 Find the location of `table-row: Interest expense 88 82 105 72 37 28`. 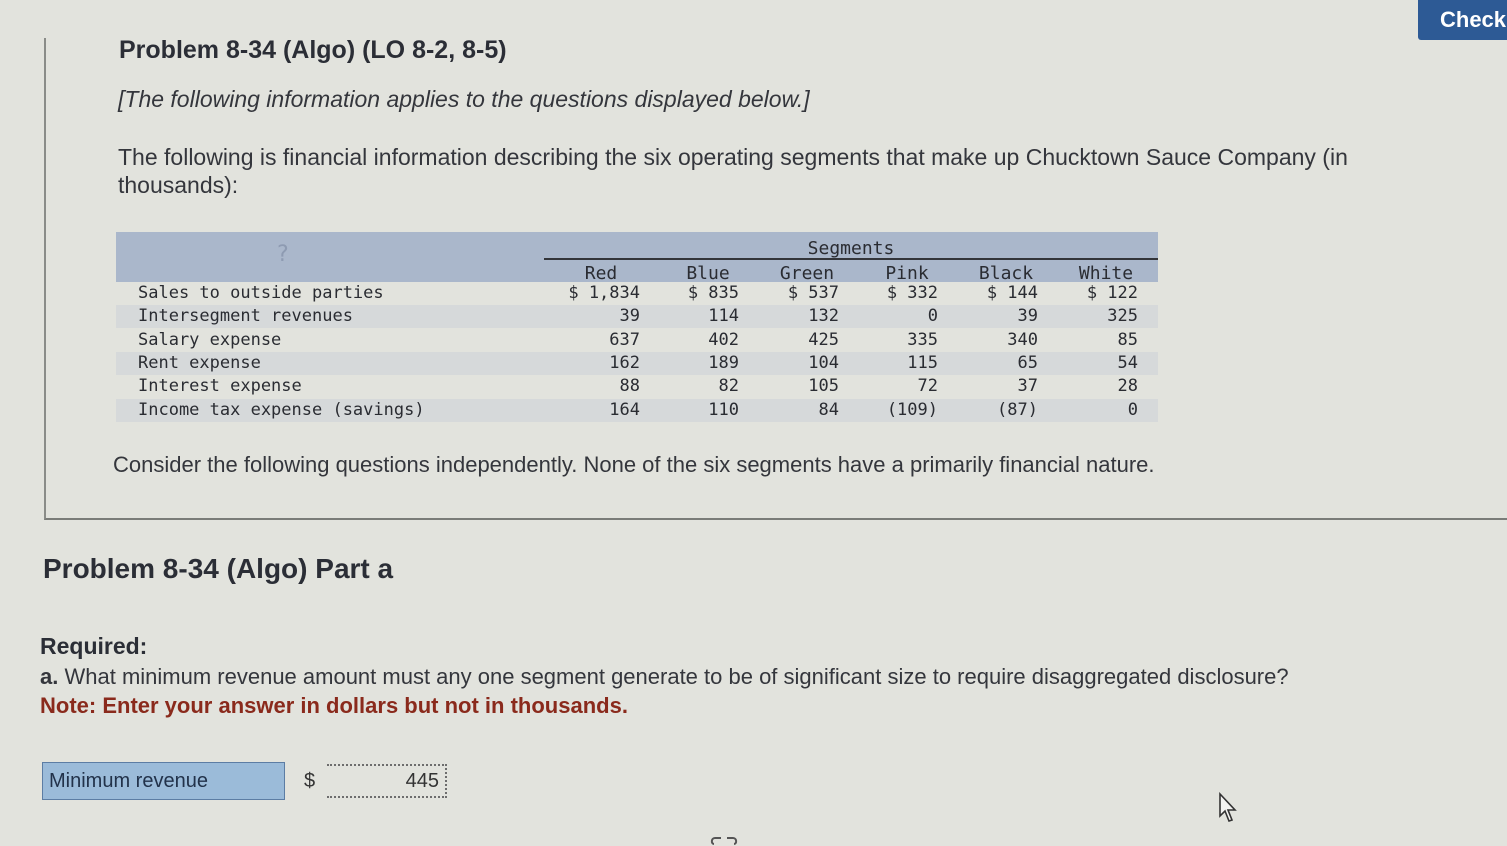

table-row: Interest expense 88 82 105 72 37 28 is located at coordinates (637, 386).